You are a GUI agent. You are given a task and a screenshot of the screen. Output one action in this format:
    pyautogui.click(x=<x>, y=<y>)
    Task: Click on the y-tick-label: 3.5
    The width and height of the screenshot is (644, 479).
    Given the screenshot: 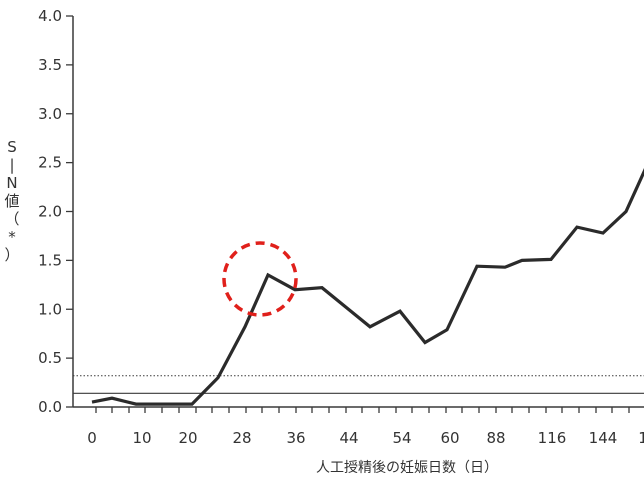 What is the action you would take?
    pyautogui.click(x=50, y=65)
    